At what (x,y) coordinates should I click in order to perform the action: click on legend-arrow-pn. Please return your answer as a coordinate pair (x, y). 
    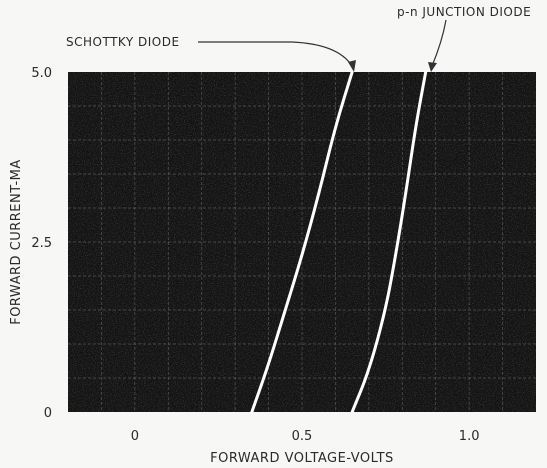
    Looking at the image, I should click on (432, 67).